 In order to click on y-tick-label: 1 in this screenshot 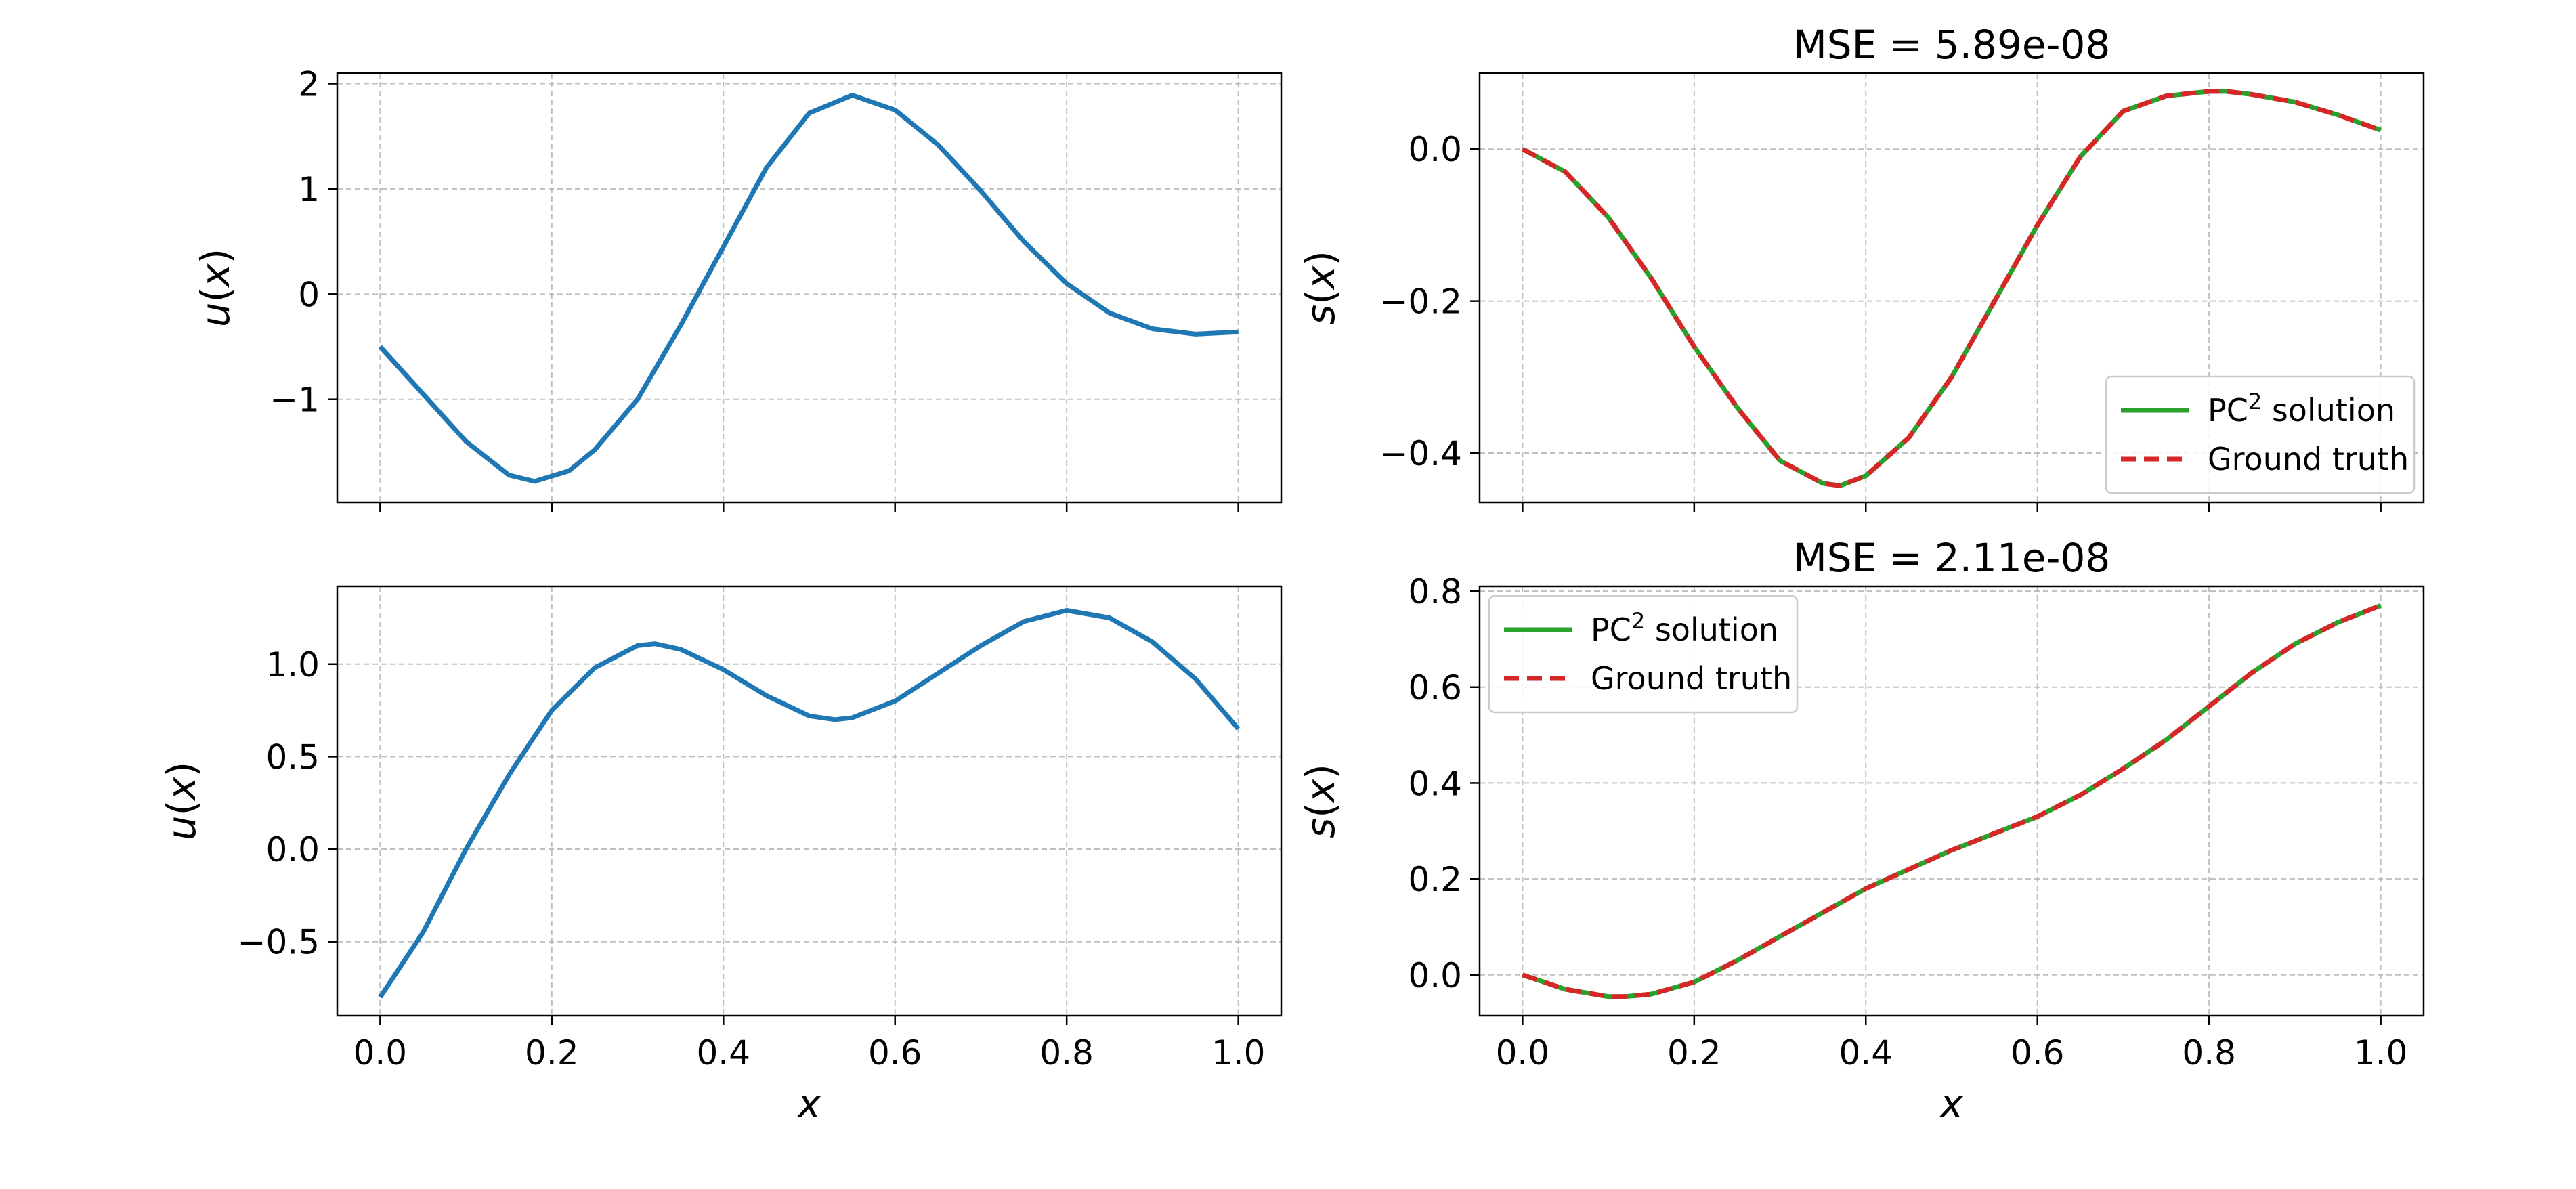, I will do `click(309, 189)`.